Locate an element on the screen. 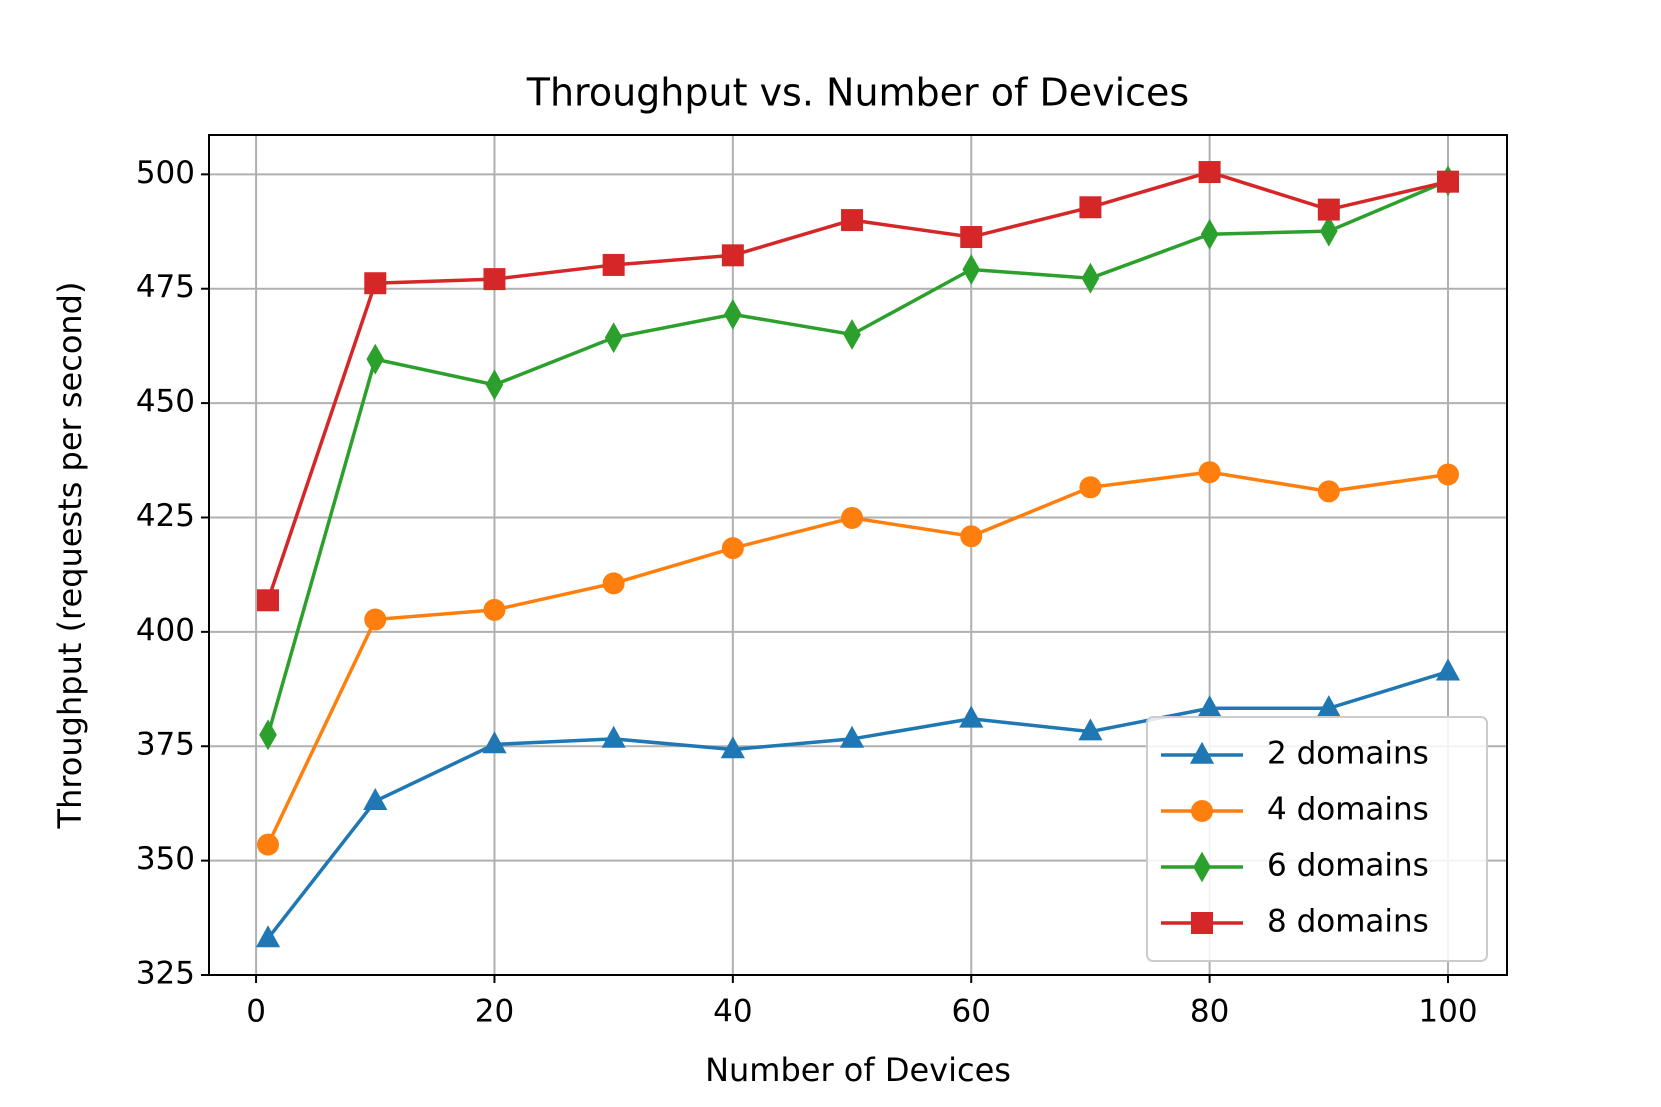 This screenshot has height=1107, width=1661. x-tick-label: 0 is located at coordinates (256, 1012).